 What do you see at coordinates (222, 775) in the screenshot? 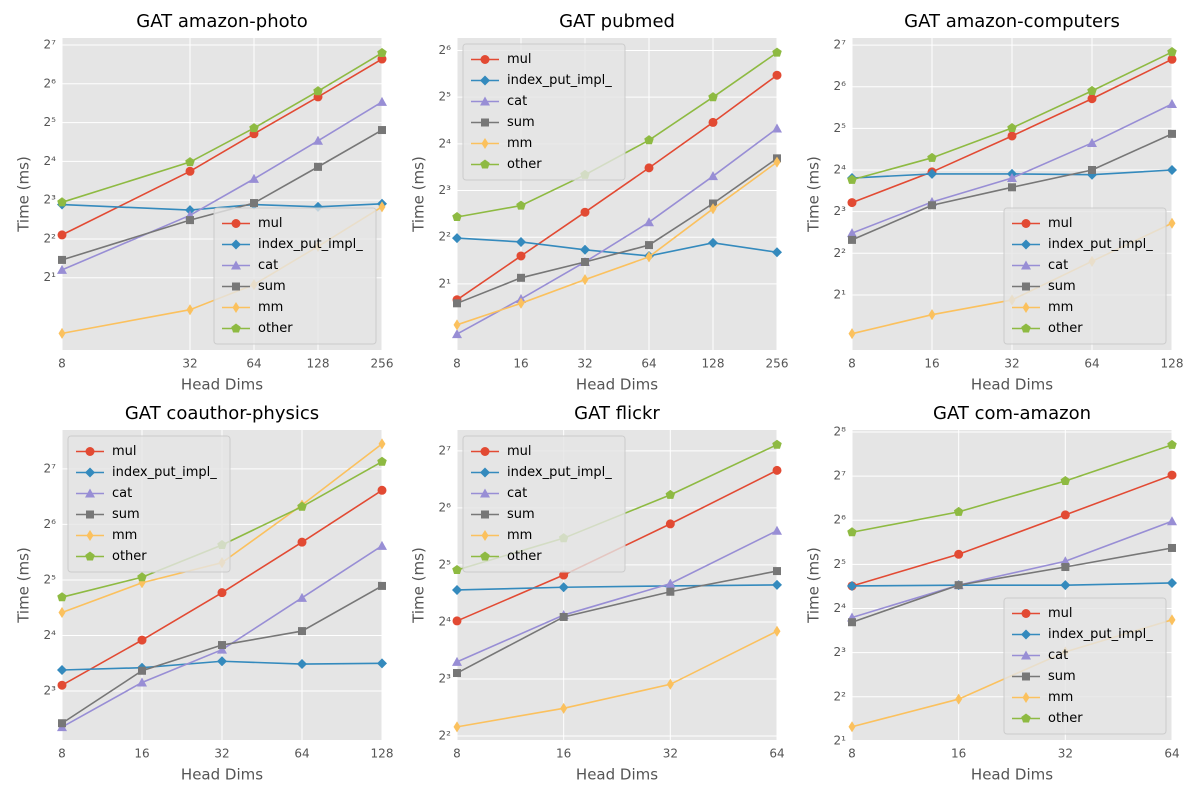
I see `x-axis-label: Head Dims` at bounding box center [222, 775].